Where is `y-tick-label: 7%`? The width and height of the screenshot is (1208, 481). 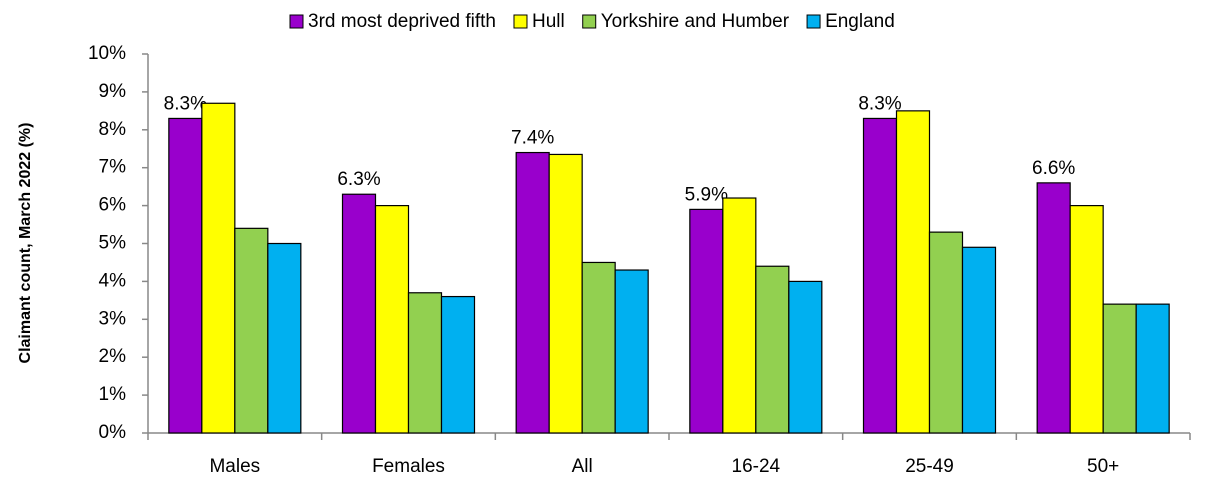 y-tick-label: 7% is located at coordinates (113, 167).